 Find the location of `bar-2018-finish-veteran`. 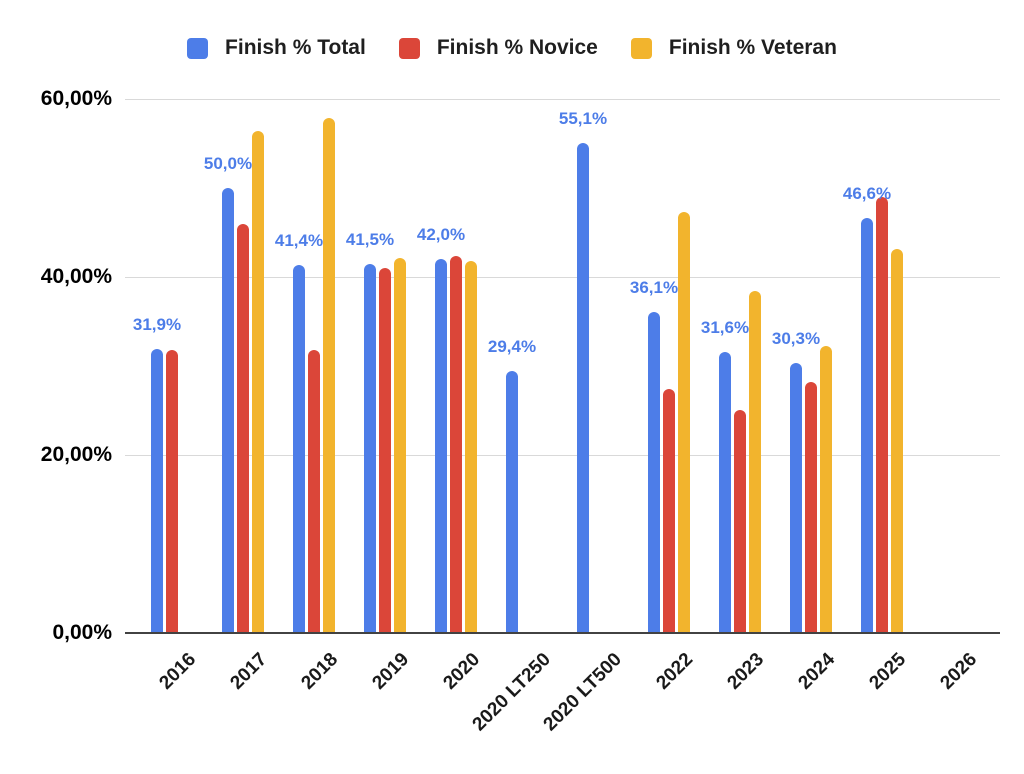

bar-2018-finish-veteran is located at coordinates (329, 375).